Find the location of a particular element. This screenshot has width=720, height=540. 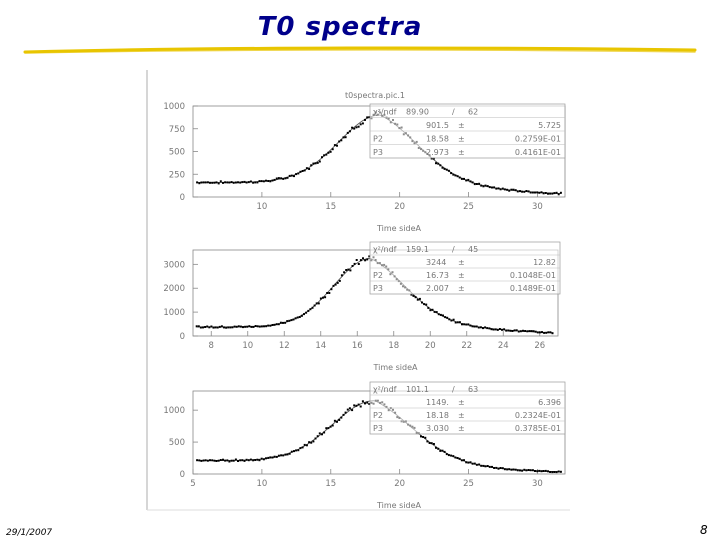

y-tick-label: 0 is located at coordinates (182, 337).